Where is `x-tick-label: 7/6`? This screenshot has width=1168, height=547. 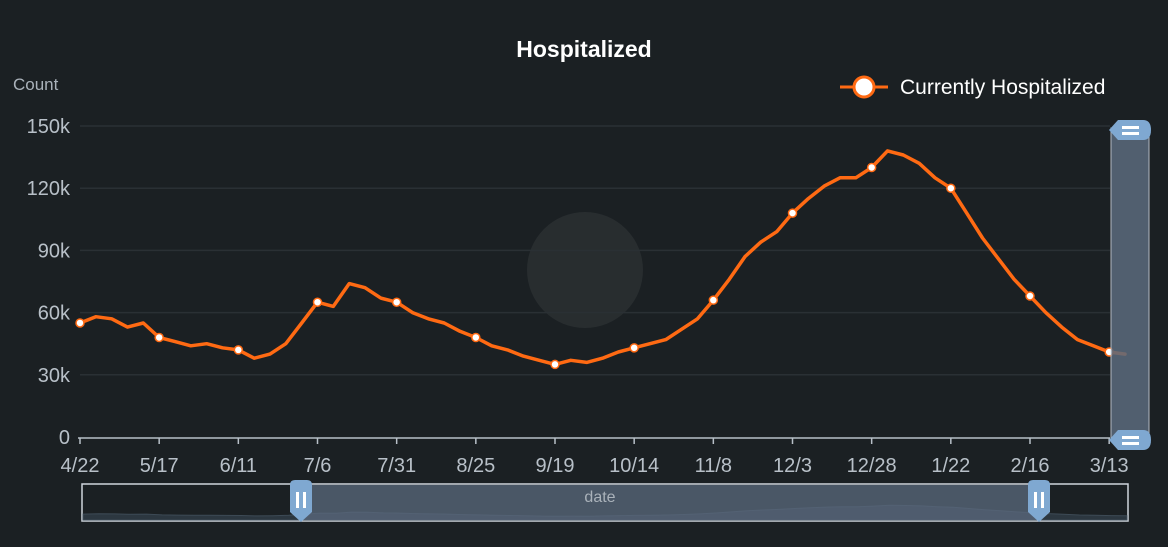
x-tick-label: 7/6 is located at coordinates (318, 466).